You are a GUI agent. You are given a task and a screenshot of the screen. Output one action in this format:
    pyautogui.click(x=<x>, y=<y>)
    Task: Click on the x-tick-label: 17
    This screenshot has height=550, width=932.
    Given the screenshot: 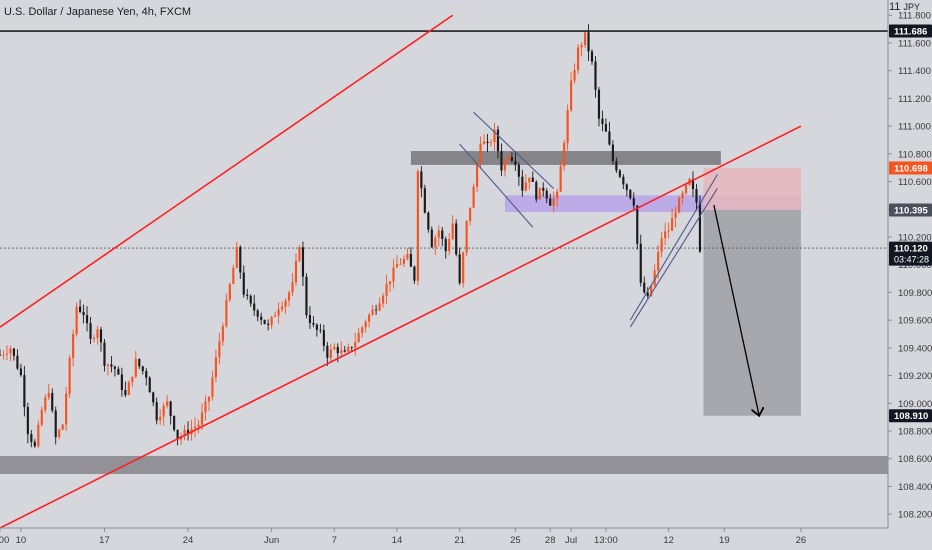 What is the action you would take?
    pyautogui.click(x=104, y=540)
    